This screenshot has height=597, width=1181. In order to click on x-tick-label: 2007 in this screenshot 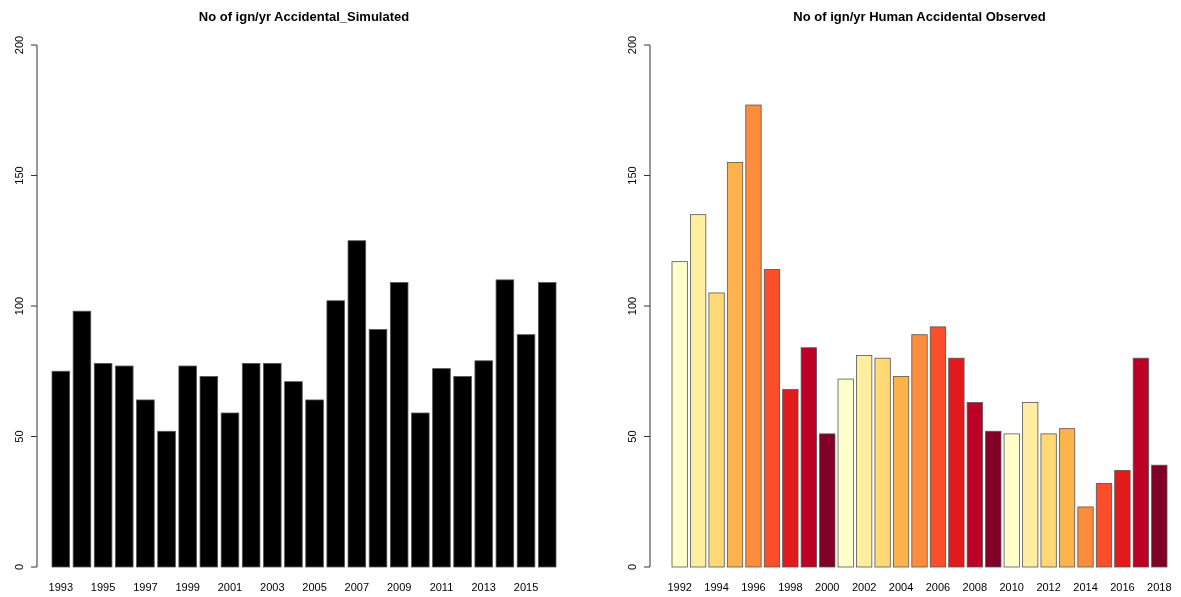, I will do `click(357, 587)`.